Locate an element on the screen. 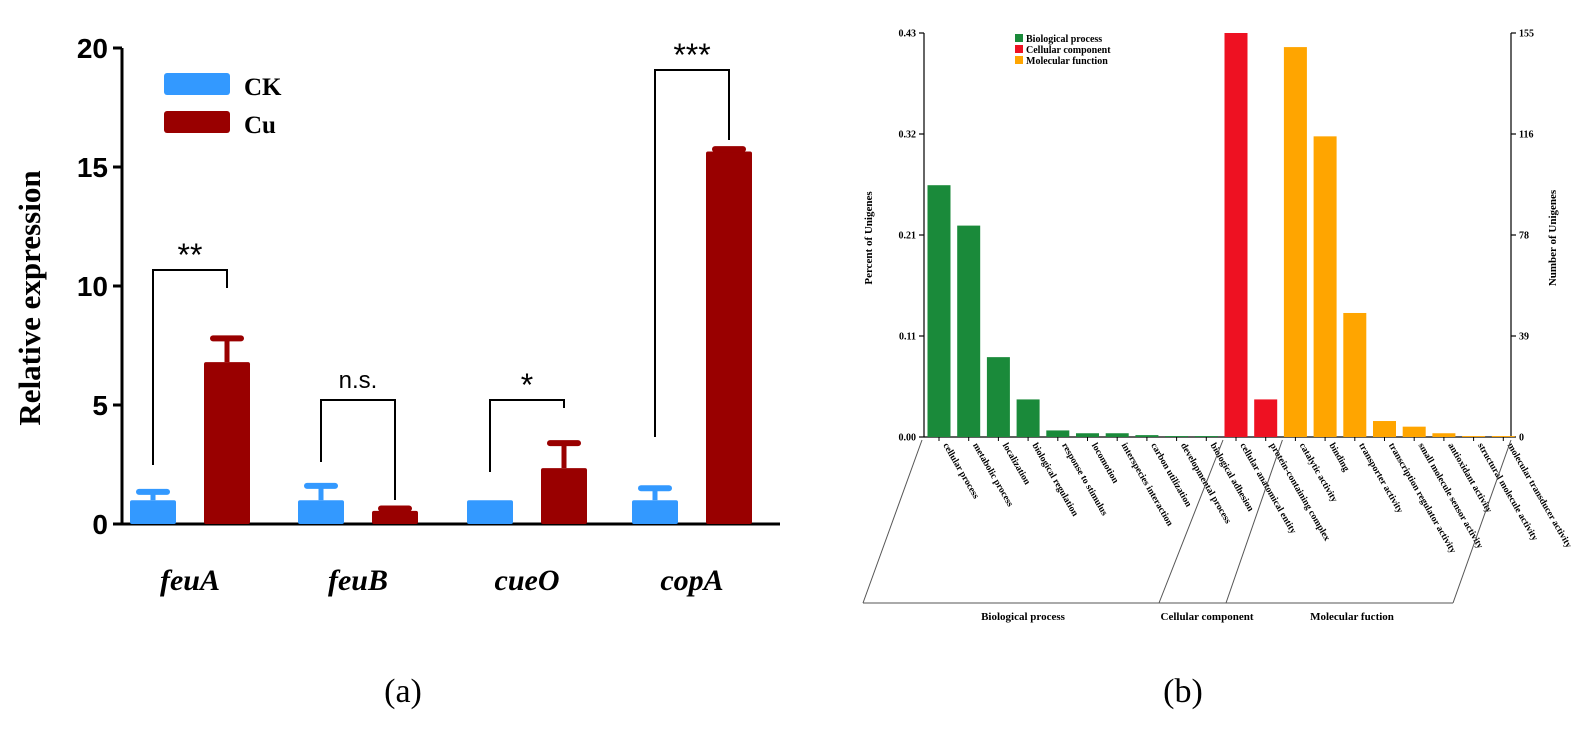 The height and width of the screenshot is (730, 1578). category-label: locomotion is located at coordinates (1104, 464).